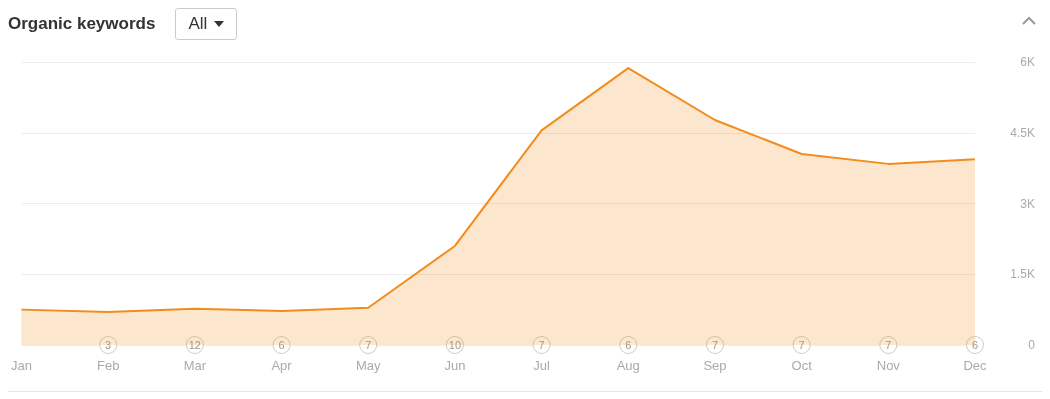 This screenshot has width=1050, height=399. What do you see at coordinates (21, 365) in the screenshot?
I see `x-tick-label: Jan` at bounding box center [21, 365].